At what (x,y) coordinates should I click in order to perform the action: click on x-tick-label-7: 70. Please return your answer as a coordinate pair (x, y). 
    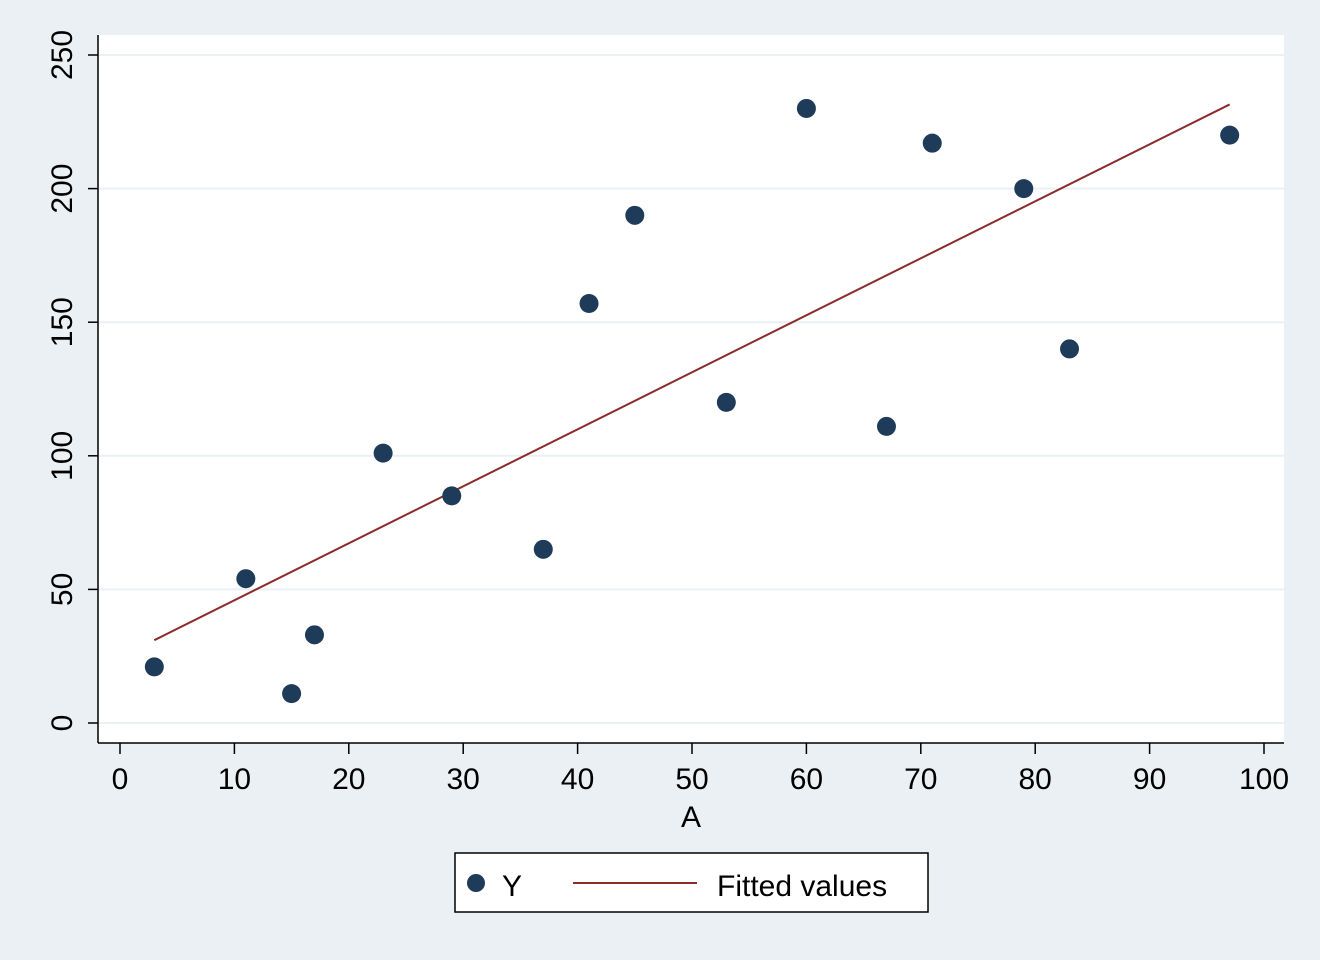
    Looking at the image, I should click on (920, 779).